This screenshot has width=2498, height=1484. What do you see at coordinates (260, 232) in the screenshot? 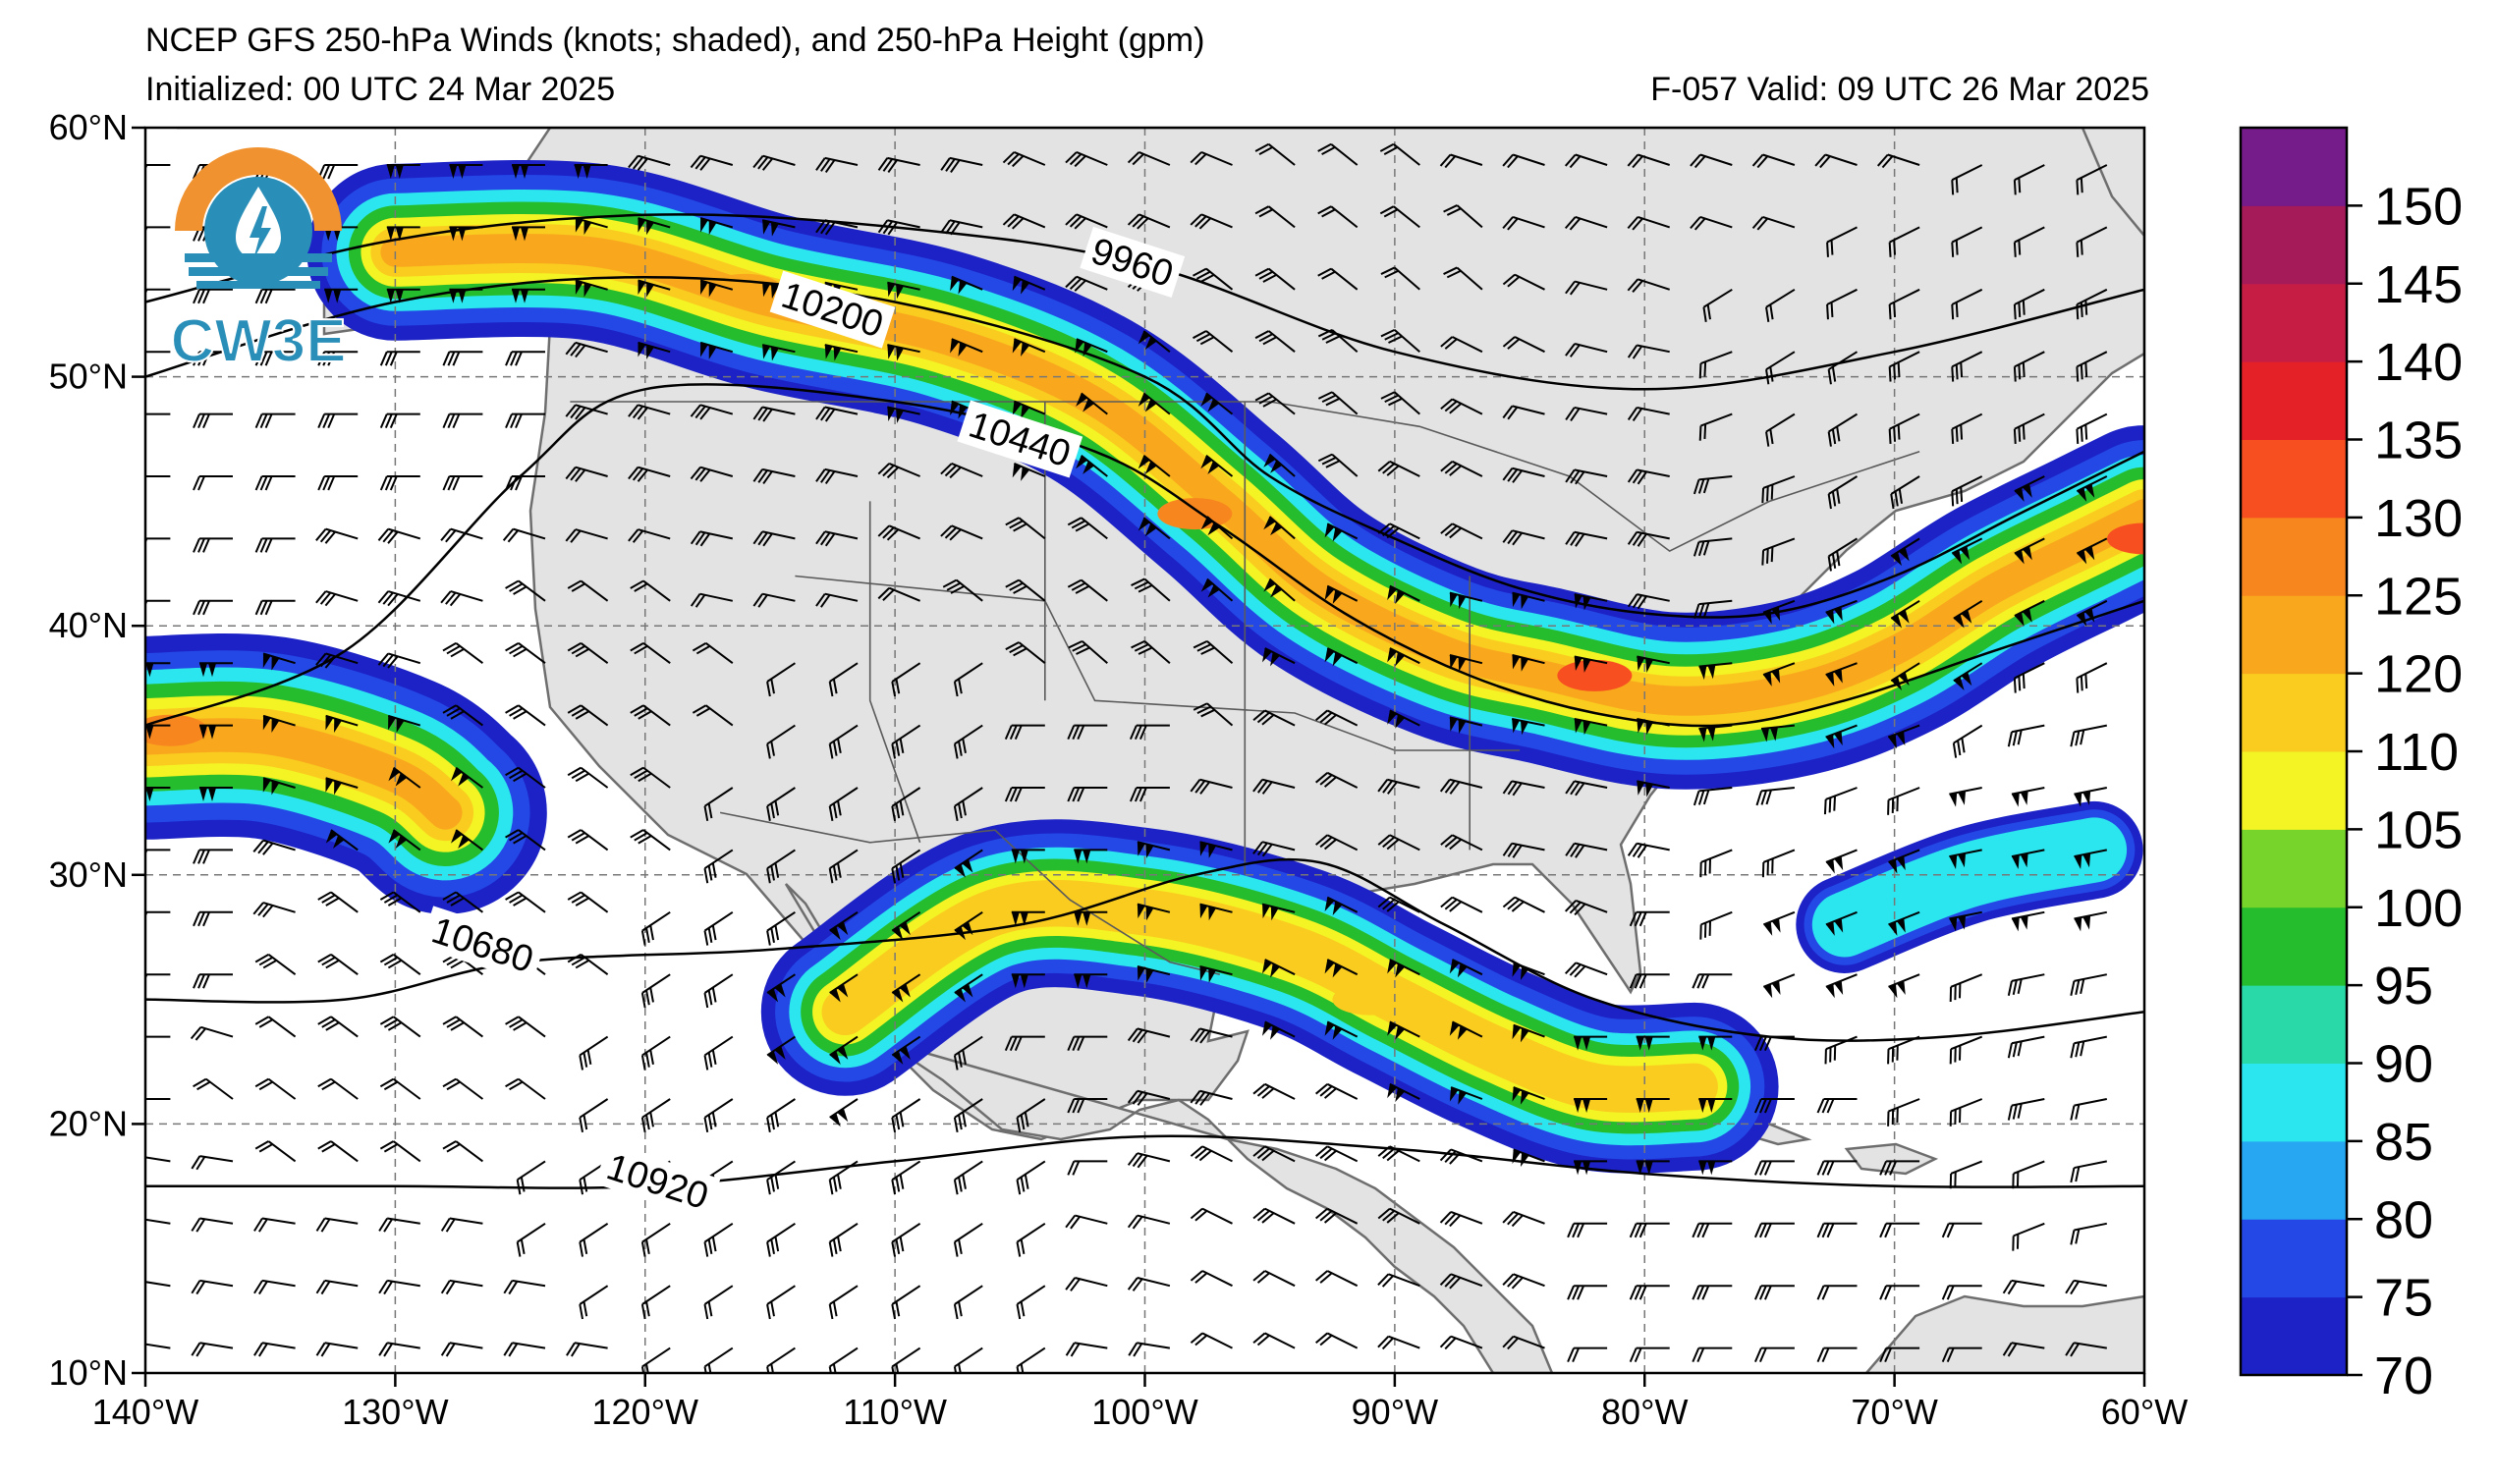
I see `logo-lightning-icon` at bounding box center [260, 232].